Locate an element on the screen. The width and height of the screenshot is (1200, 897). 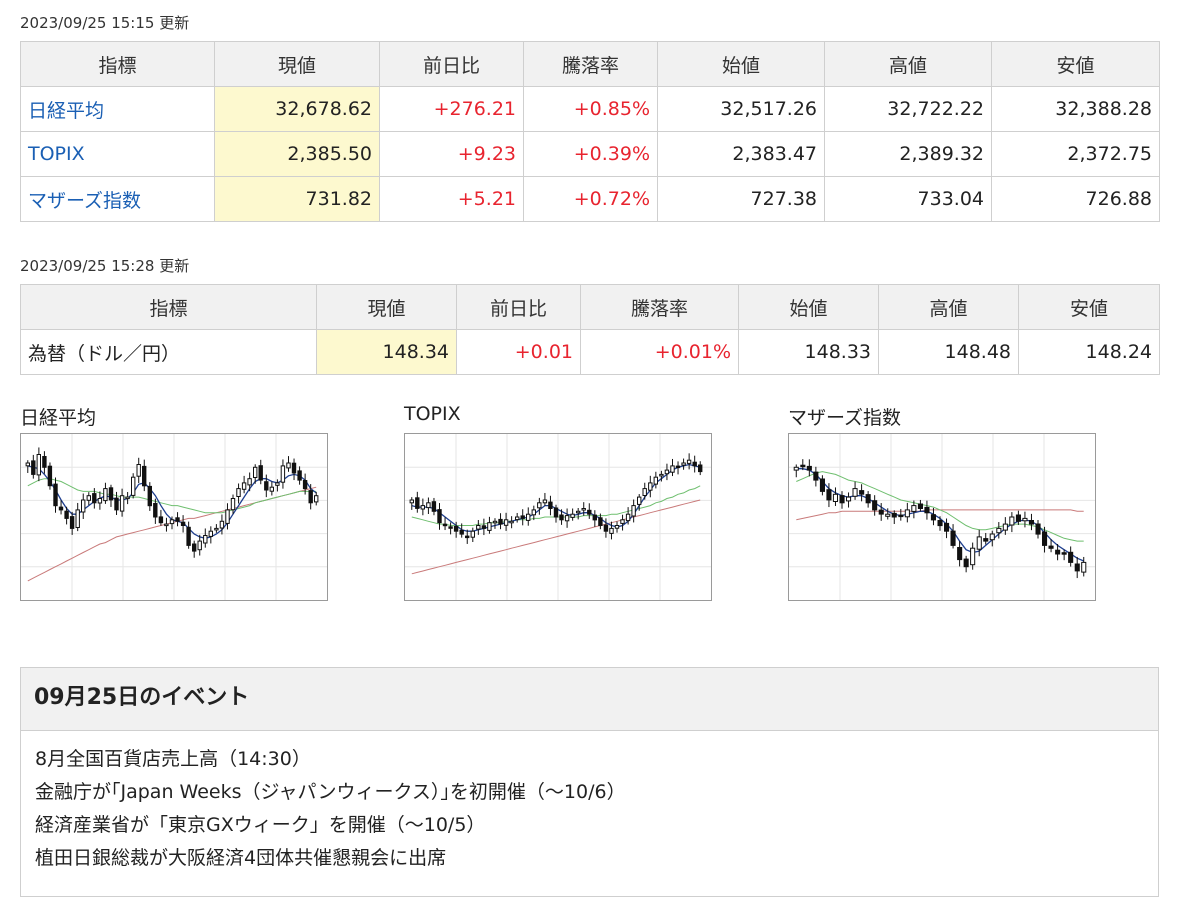
link-nikkei: 日経平均 is located at coordinates (66, 110).